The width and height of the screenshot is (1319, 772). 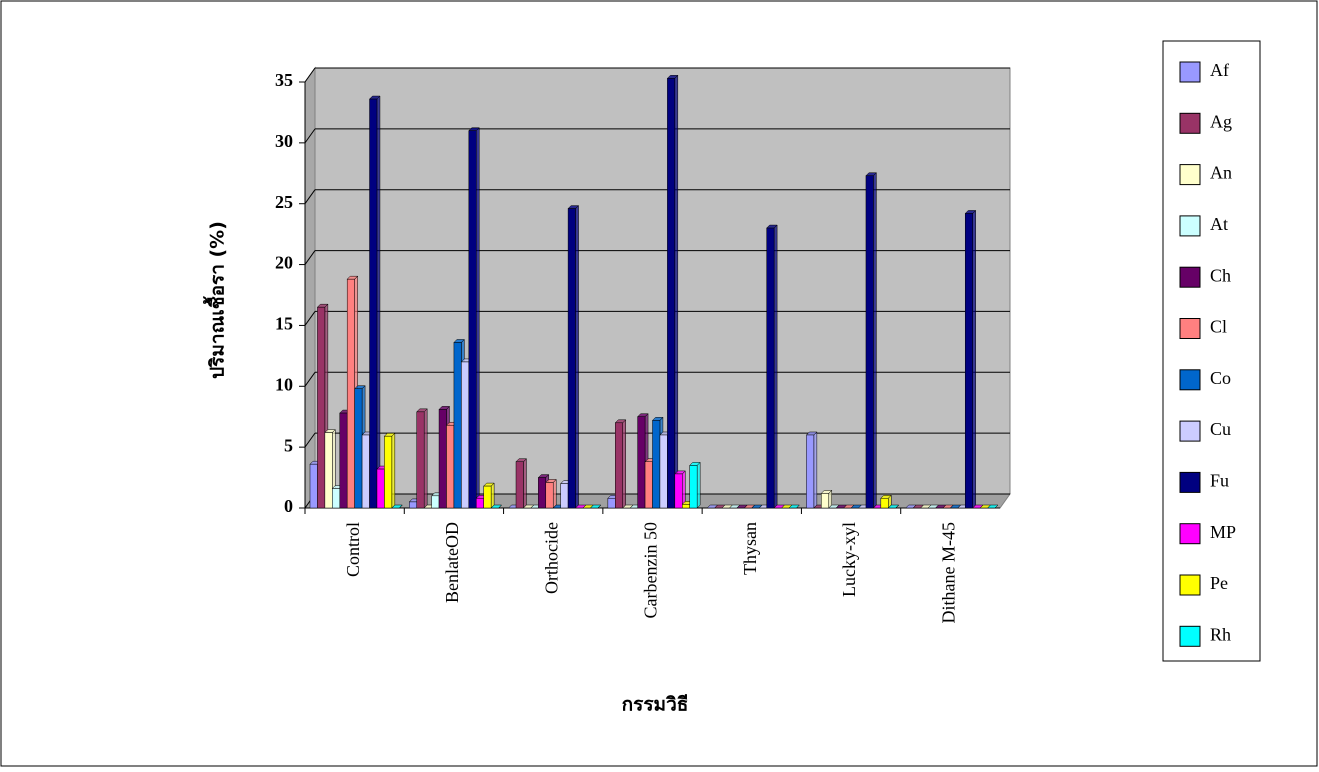 What do you see at coordinates (452, 562) in the screenshot?
I see `x-tick-label: BenlateOD` at bounding box center [452, 562].